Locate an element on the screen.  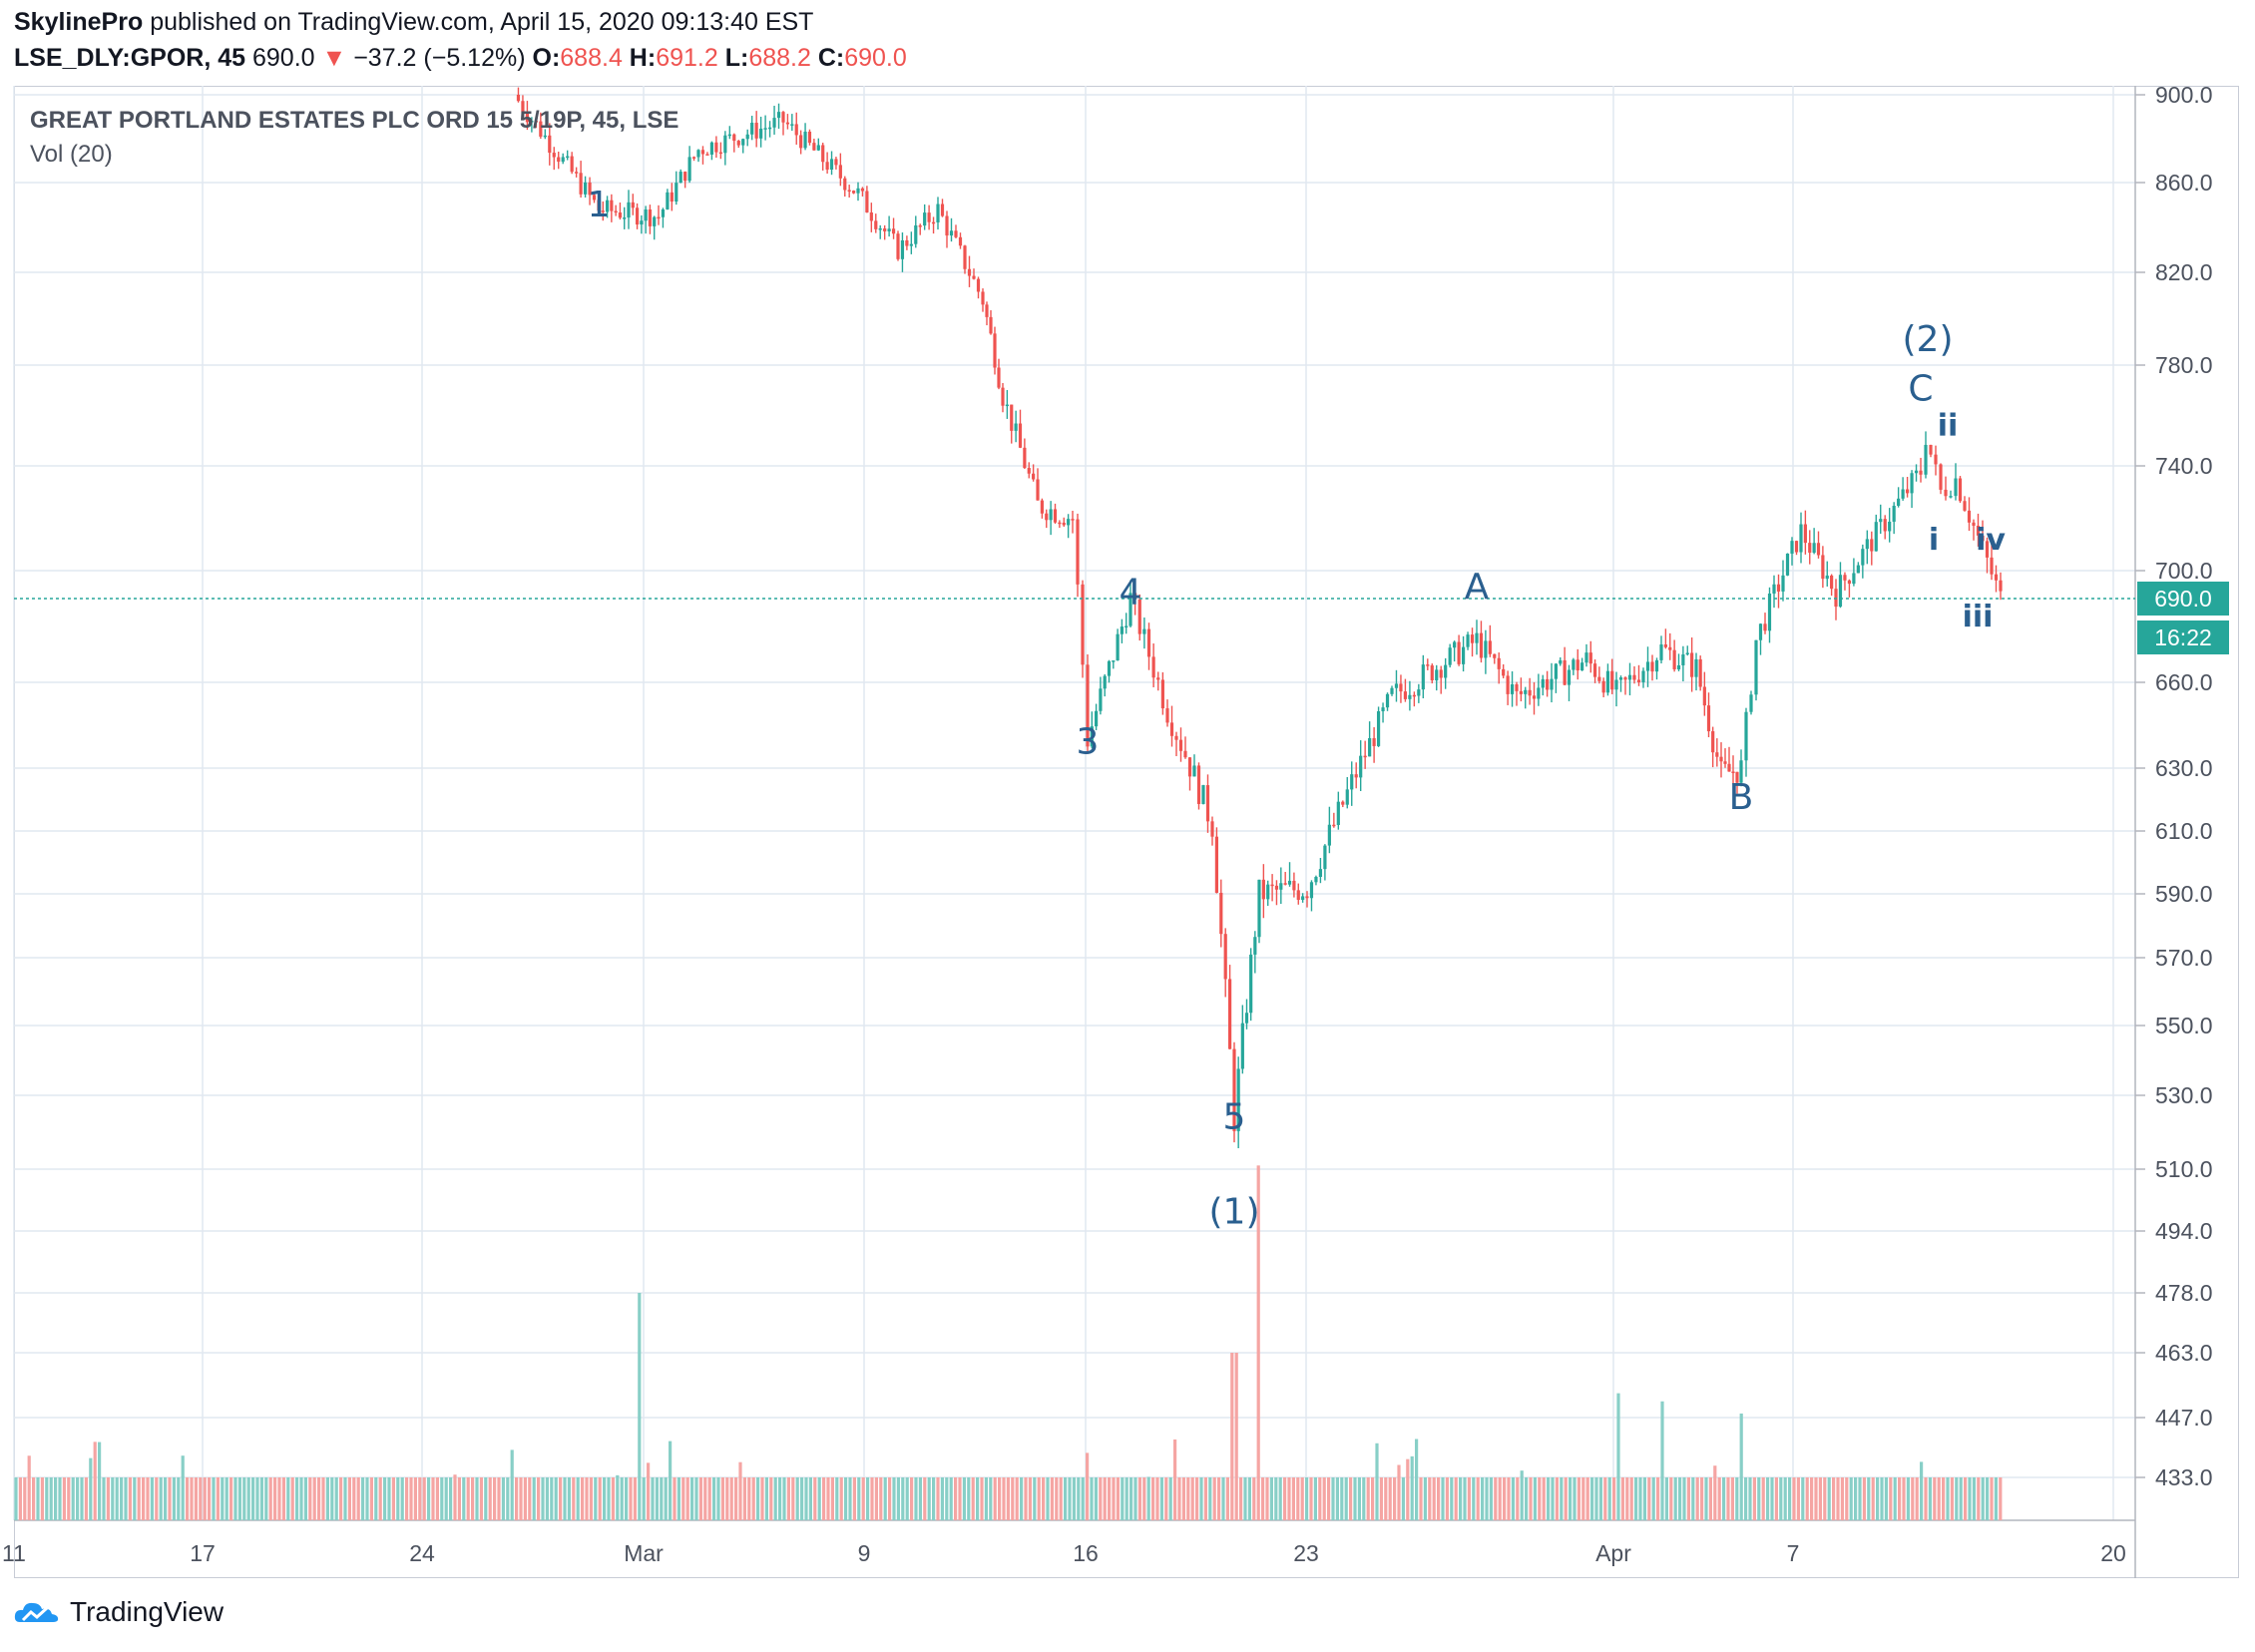
y-tick-label: 530.0 is located at coordinates (2184, 1095).